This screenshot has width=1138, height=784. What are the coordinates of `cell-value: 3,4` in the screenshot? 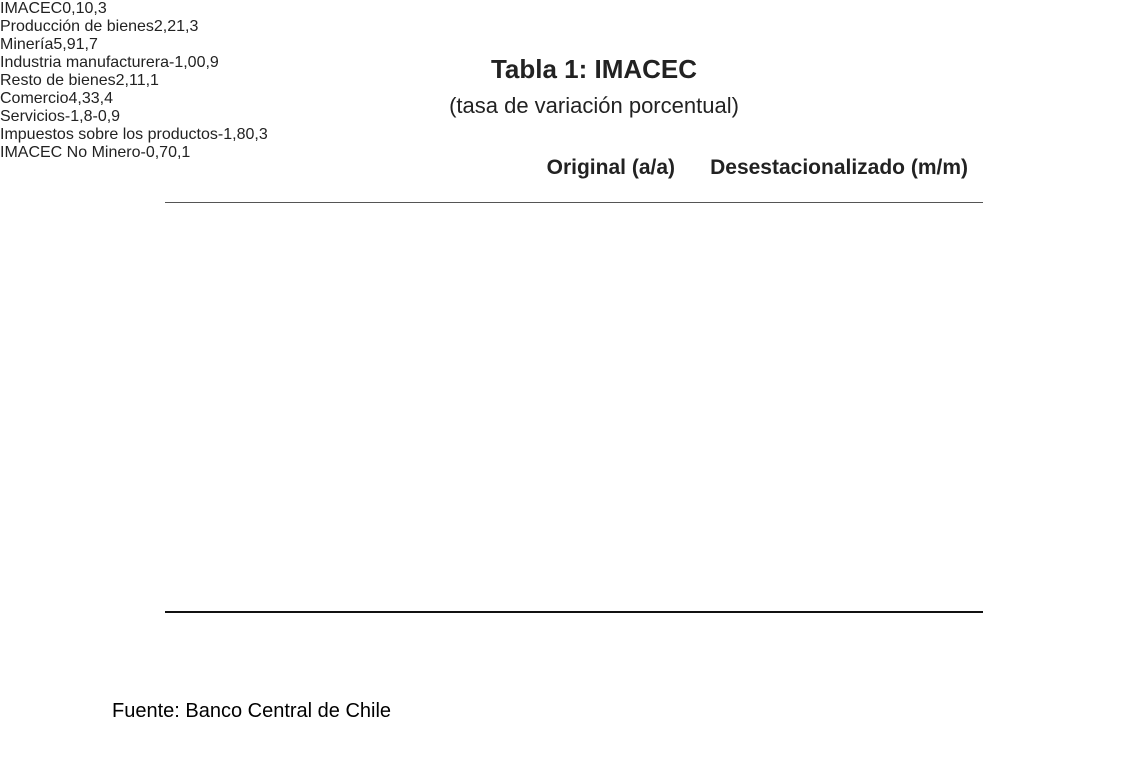 It's located at (101, 98).